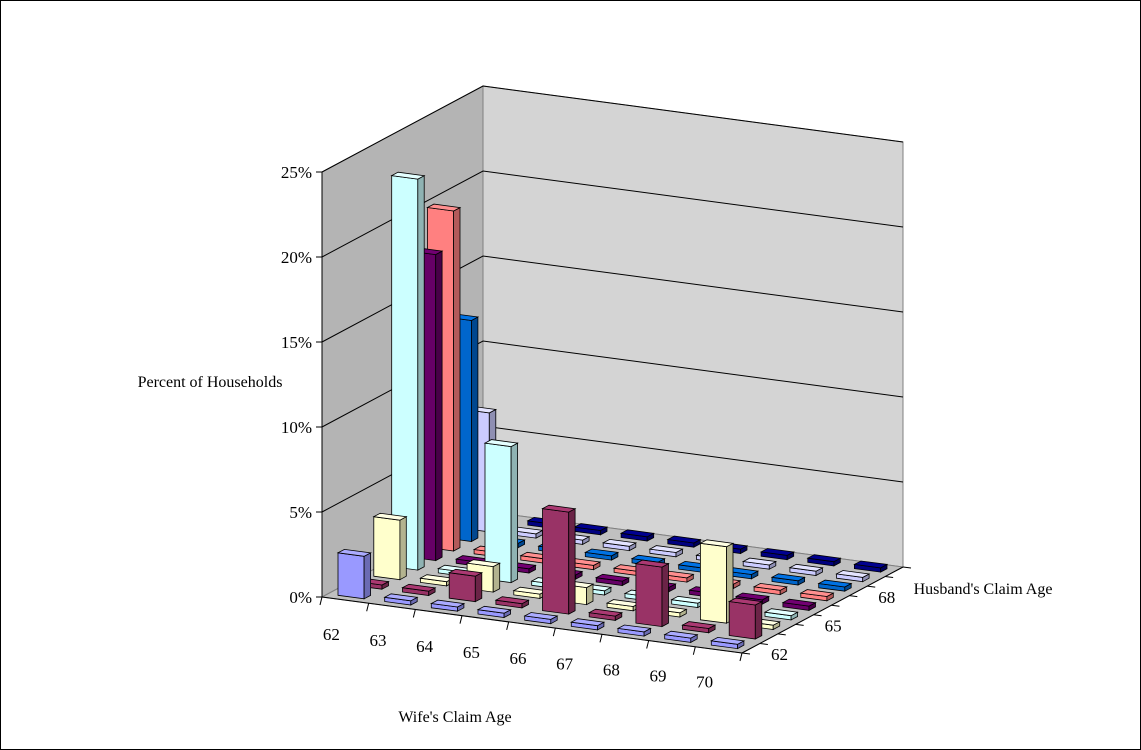 This screenshot has height=750, width=1141. Describe the element at coordinates (331, 634) in the screenshot. I see `x-tick-label: 62` at that location.